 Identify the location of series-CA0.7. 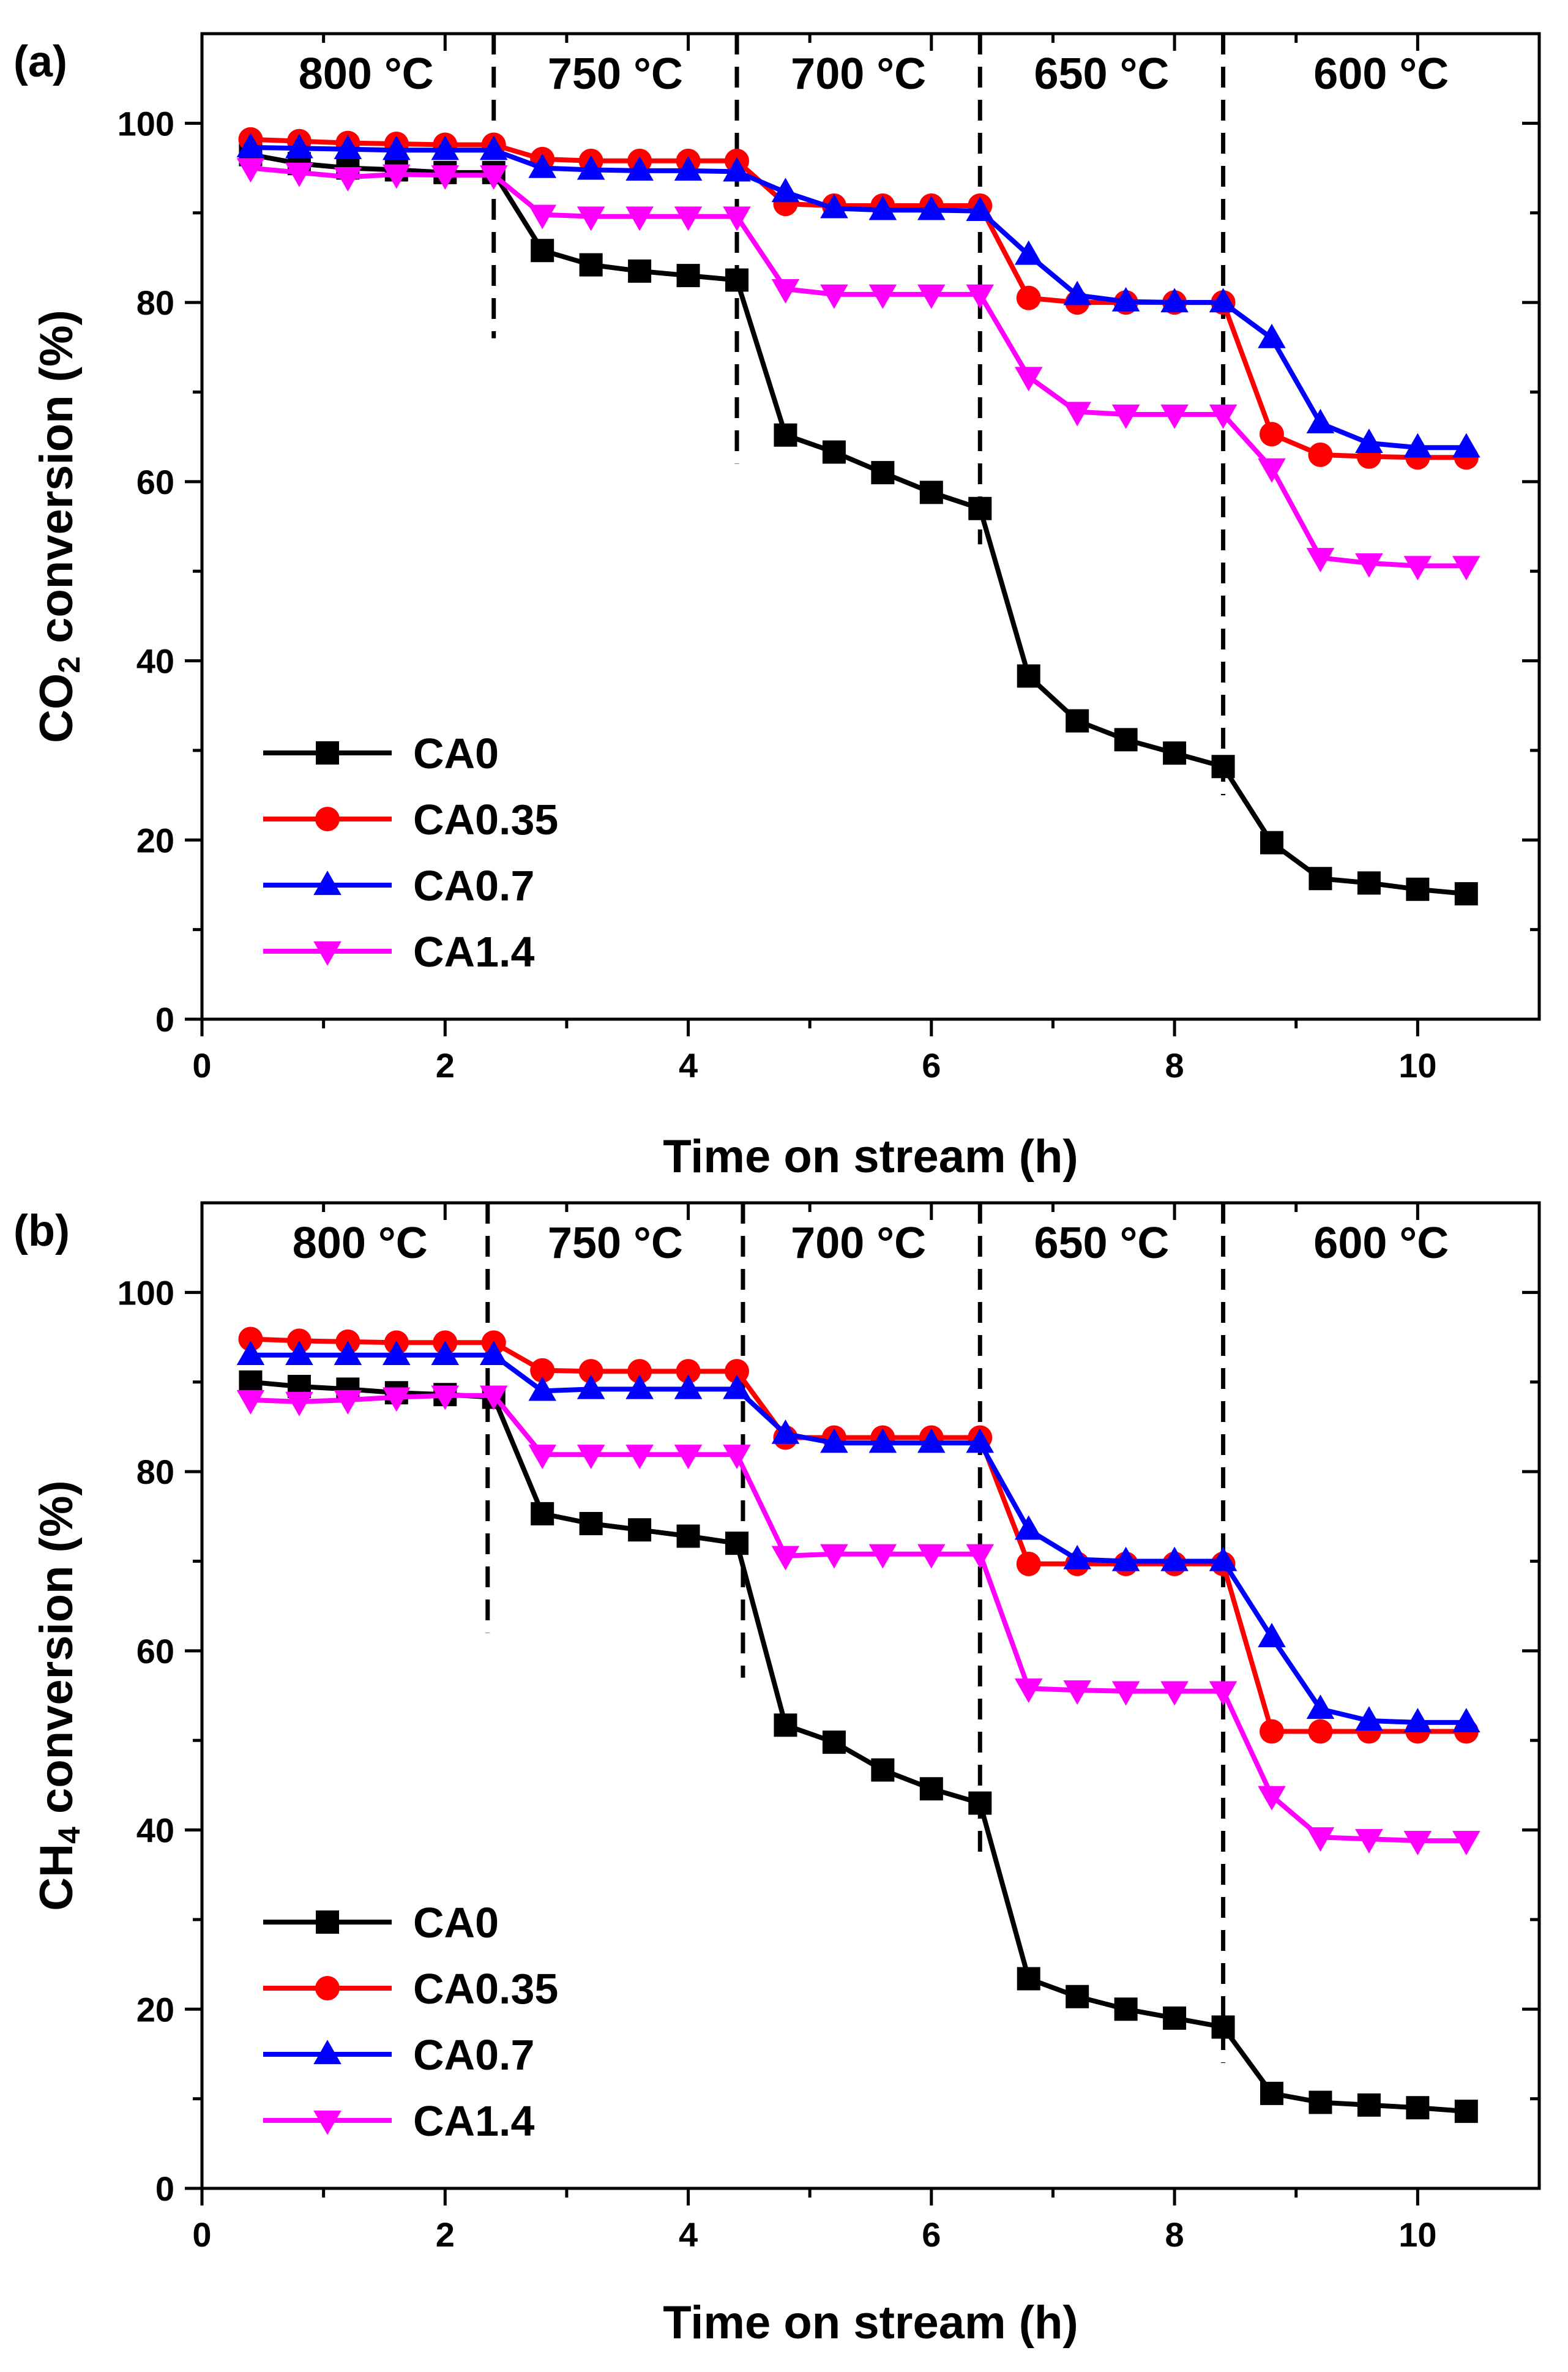
(858, 295).